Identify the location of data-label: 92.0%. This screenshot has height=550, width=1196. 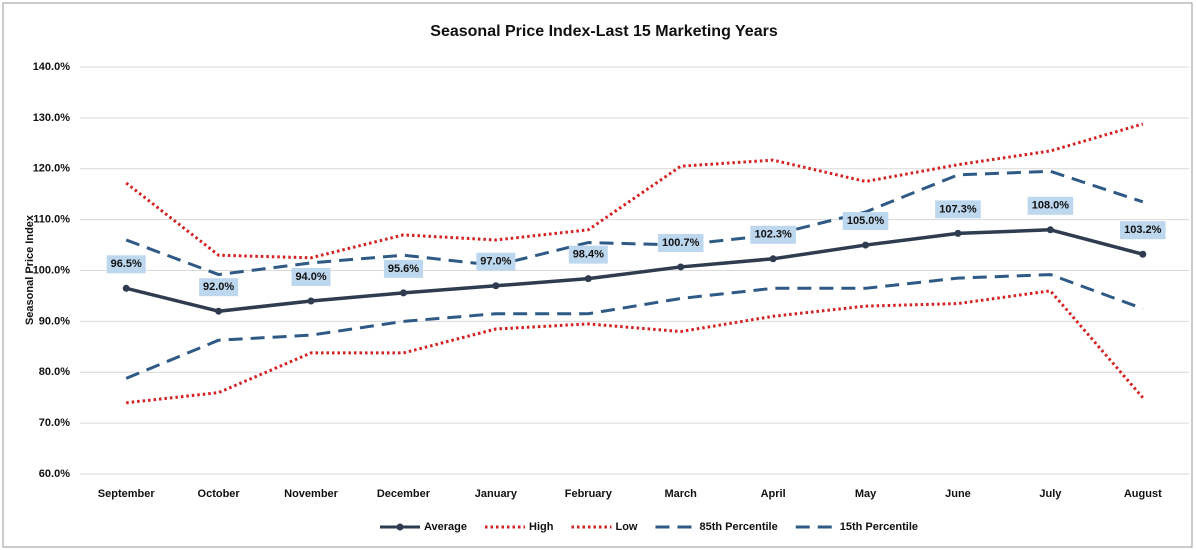
(218, 287).